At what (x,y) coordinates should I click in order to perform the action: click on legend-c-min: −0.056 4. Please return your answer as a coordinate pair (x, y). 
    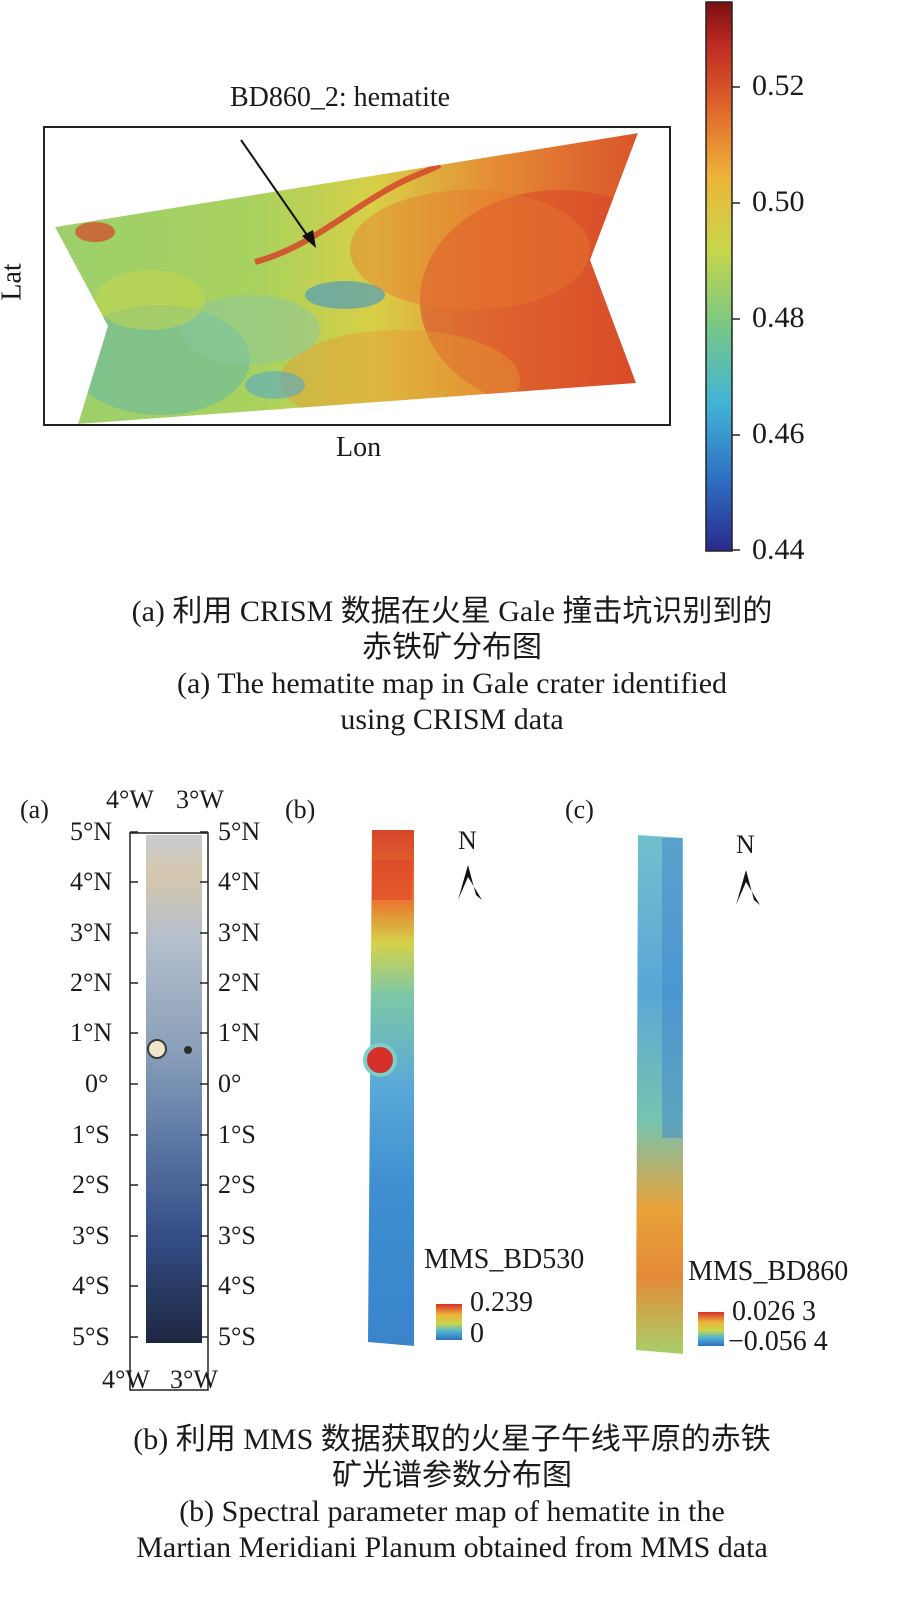
    Looking at the image, I should click on (778, 1341).